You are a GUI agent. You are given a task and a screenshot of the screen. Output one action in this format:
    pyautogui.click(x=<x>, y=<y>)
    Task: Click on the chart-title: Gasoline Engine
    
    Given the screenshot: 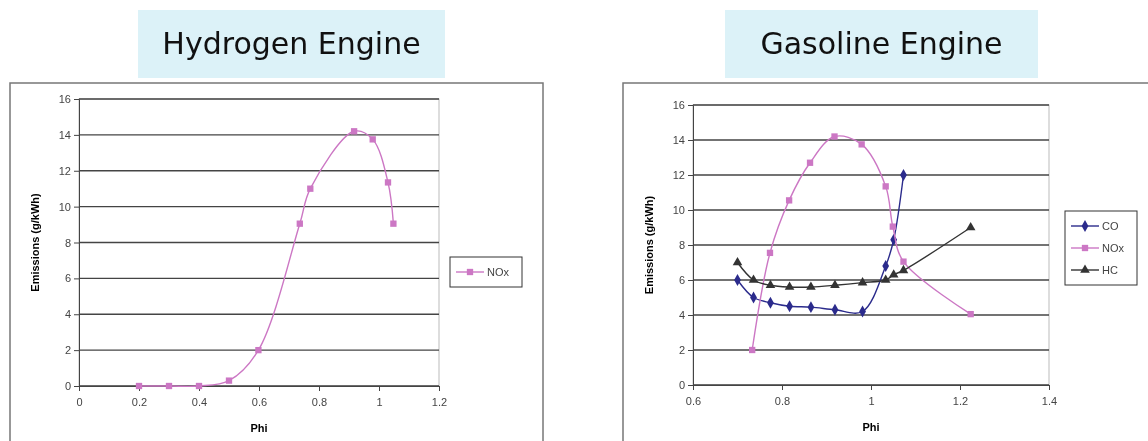 What is the action you would take?
    pyautogui.click(x=881, y=44)
    